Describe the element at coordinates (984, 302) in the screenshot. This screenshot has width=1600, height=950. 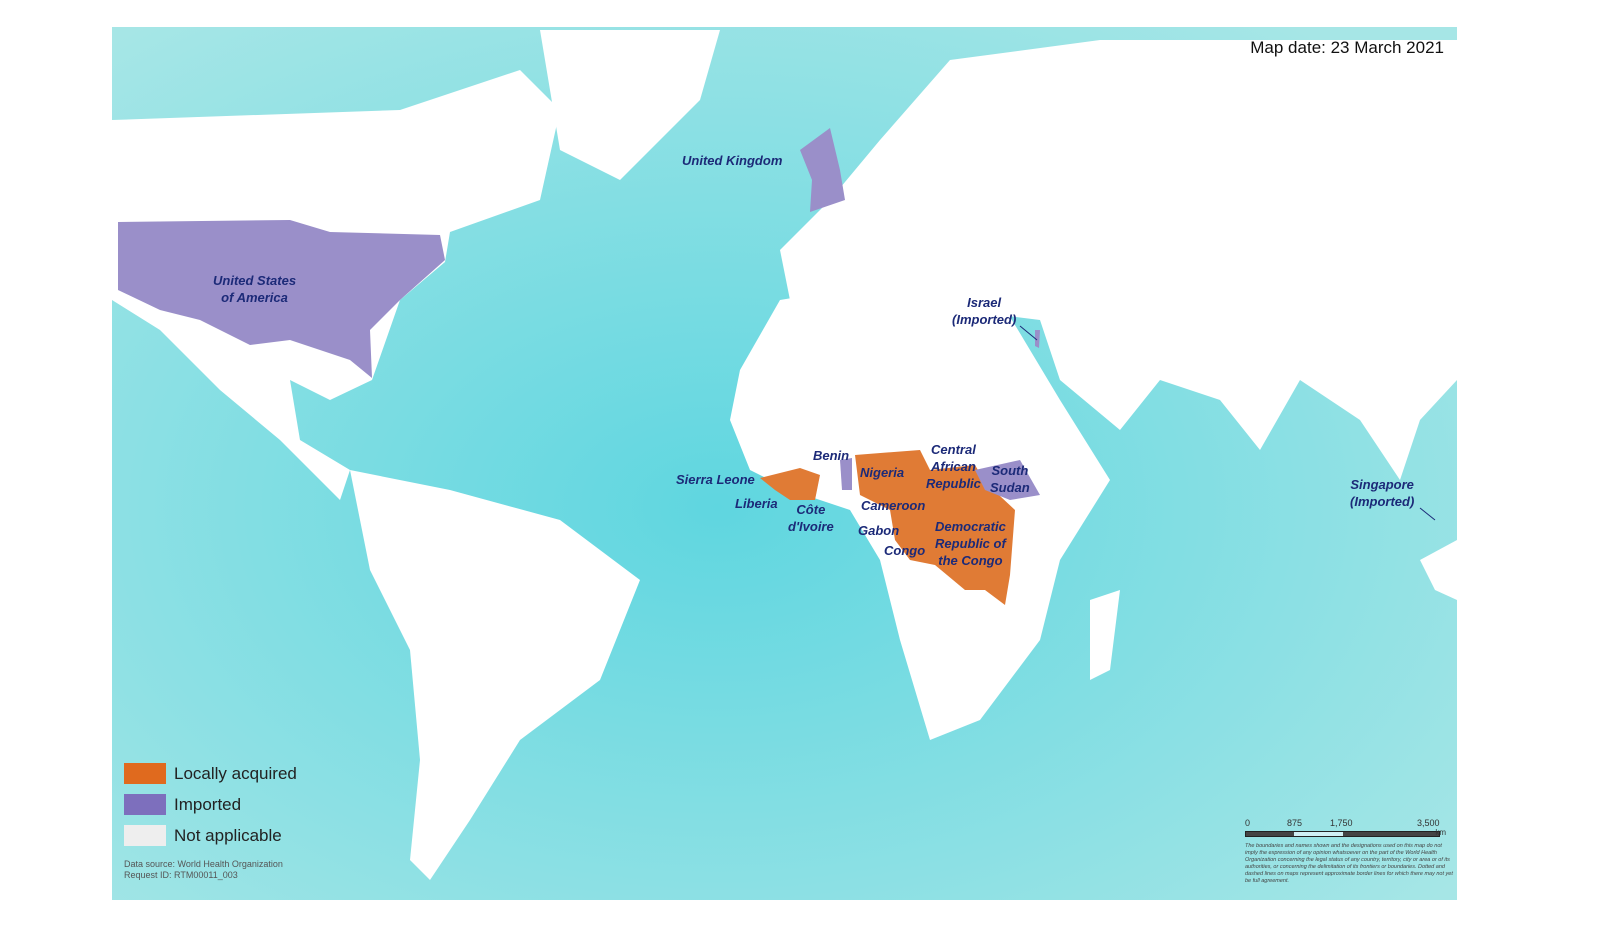
I see `label-line: Israel` at that location.